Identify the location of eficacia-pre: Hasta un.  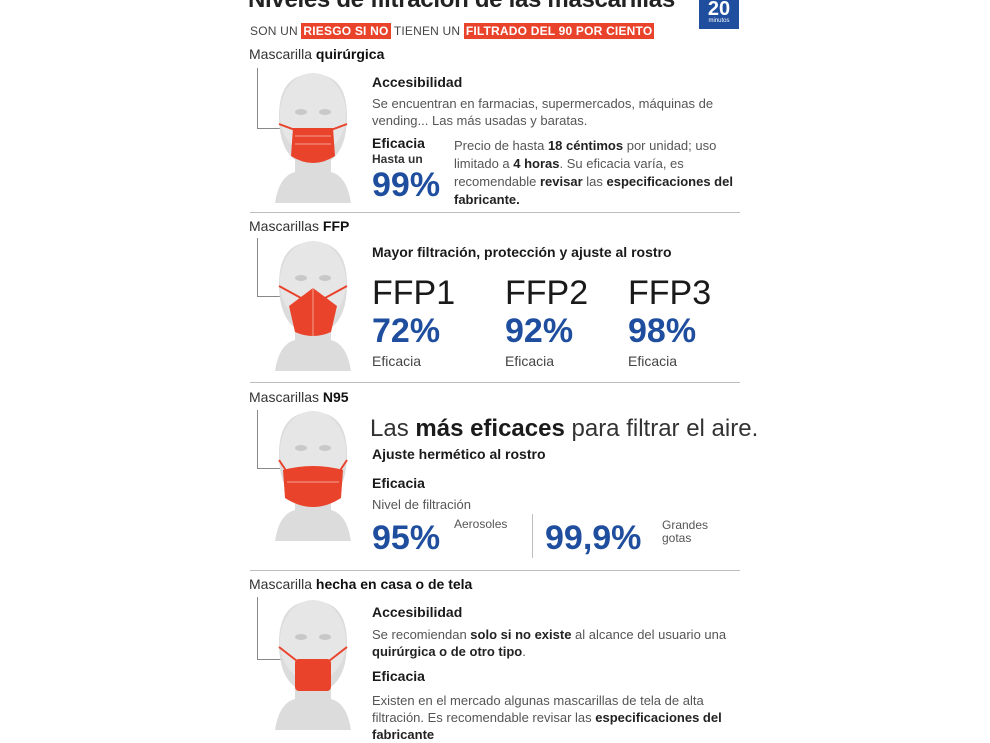
(397, 159).